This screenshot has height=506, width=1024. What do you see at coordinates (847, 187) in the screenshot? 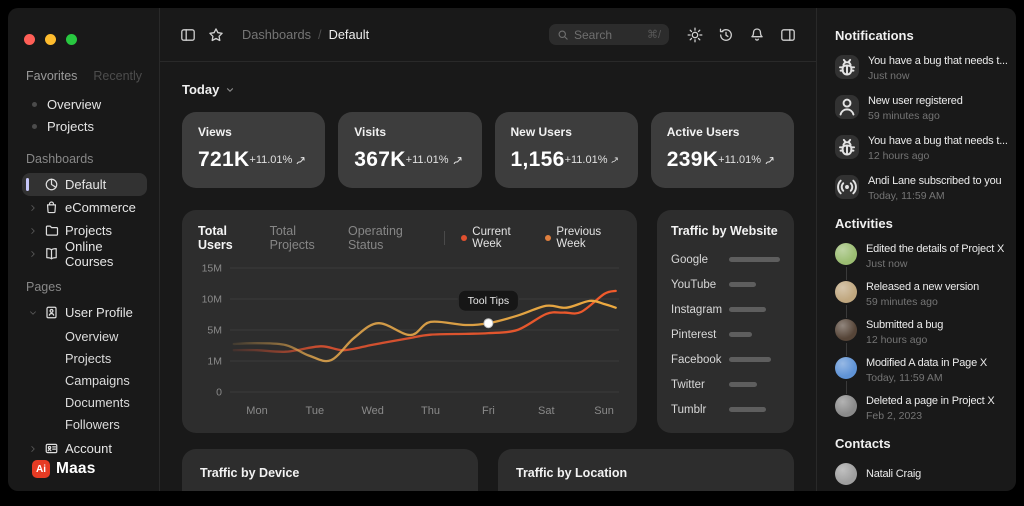
I see `broadcast-icon` at bounding box center [847, 187].